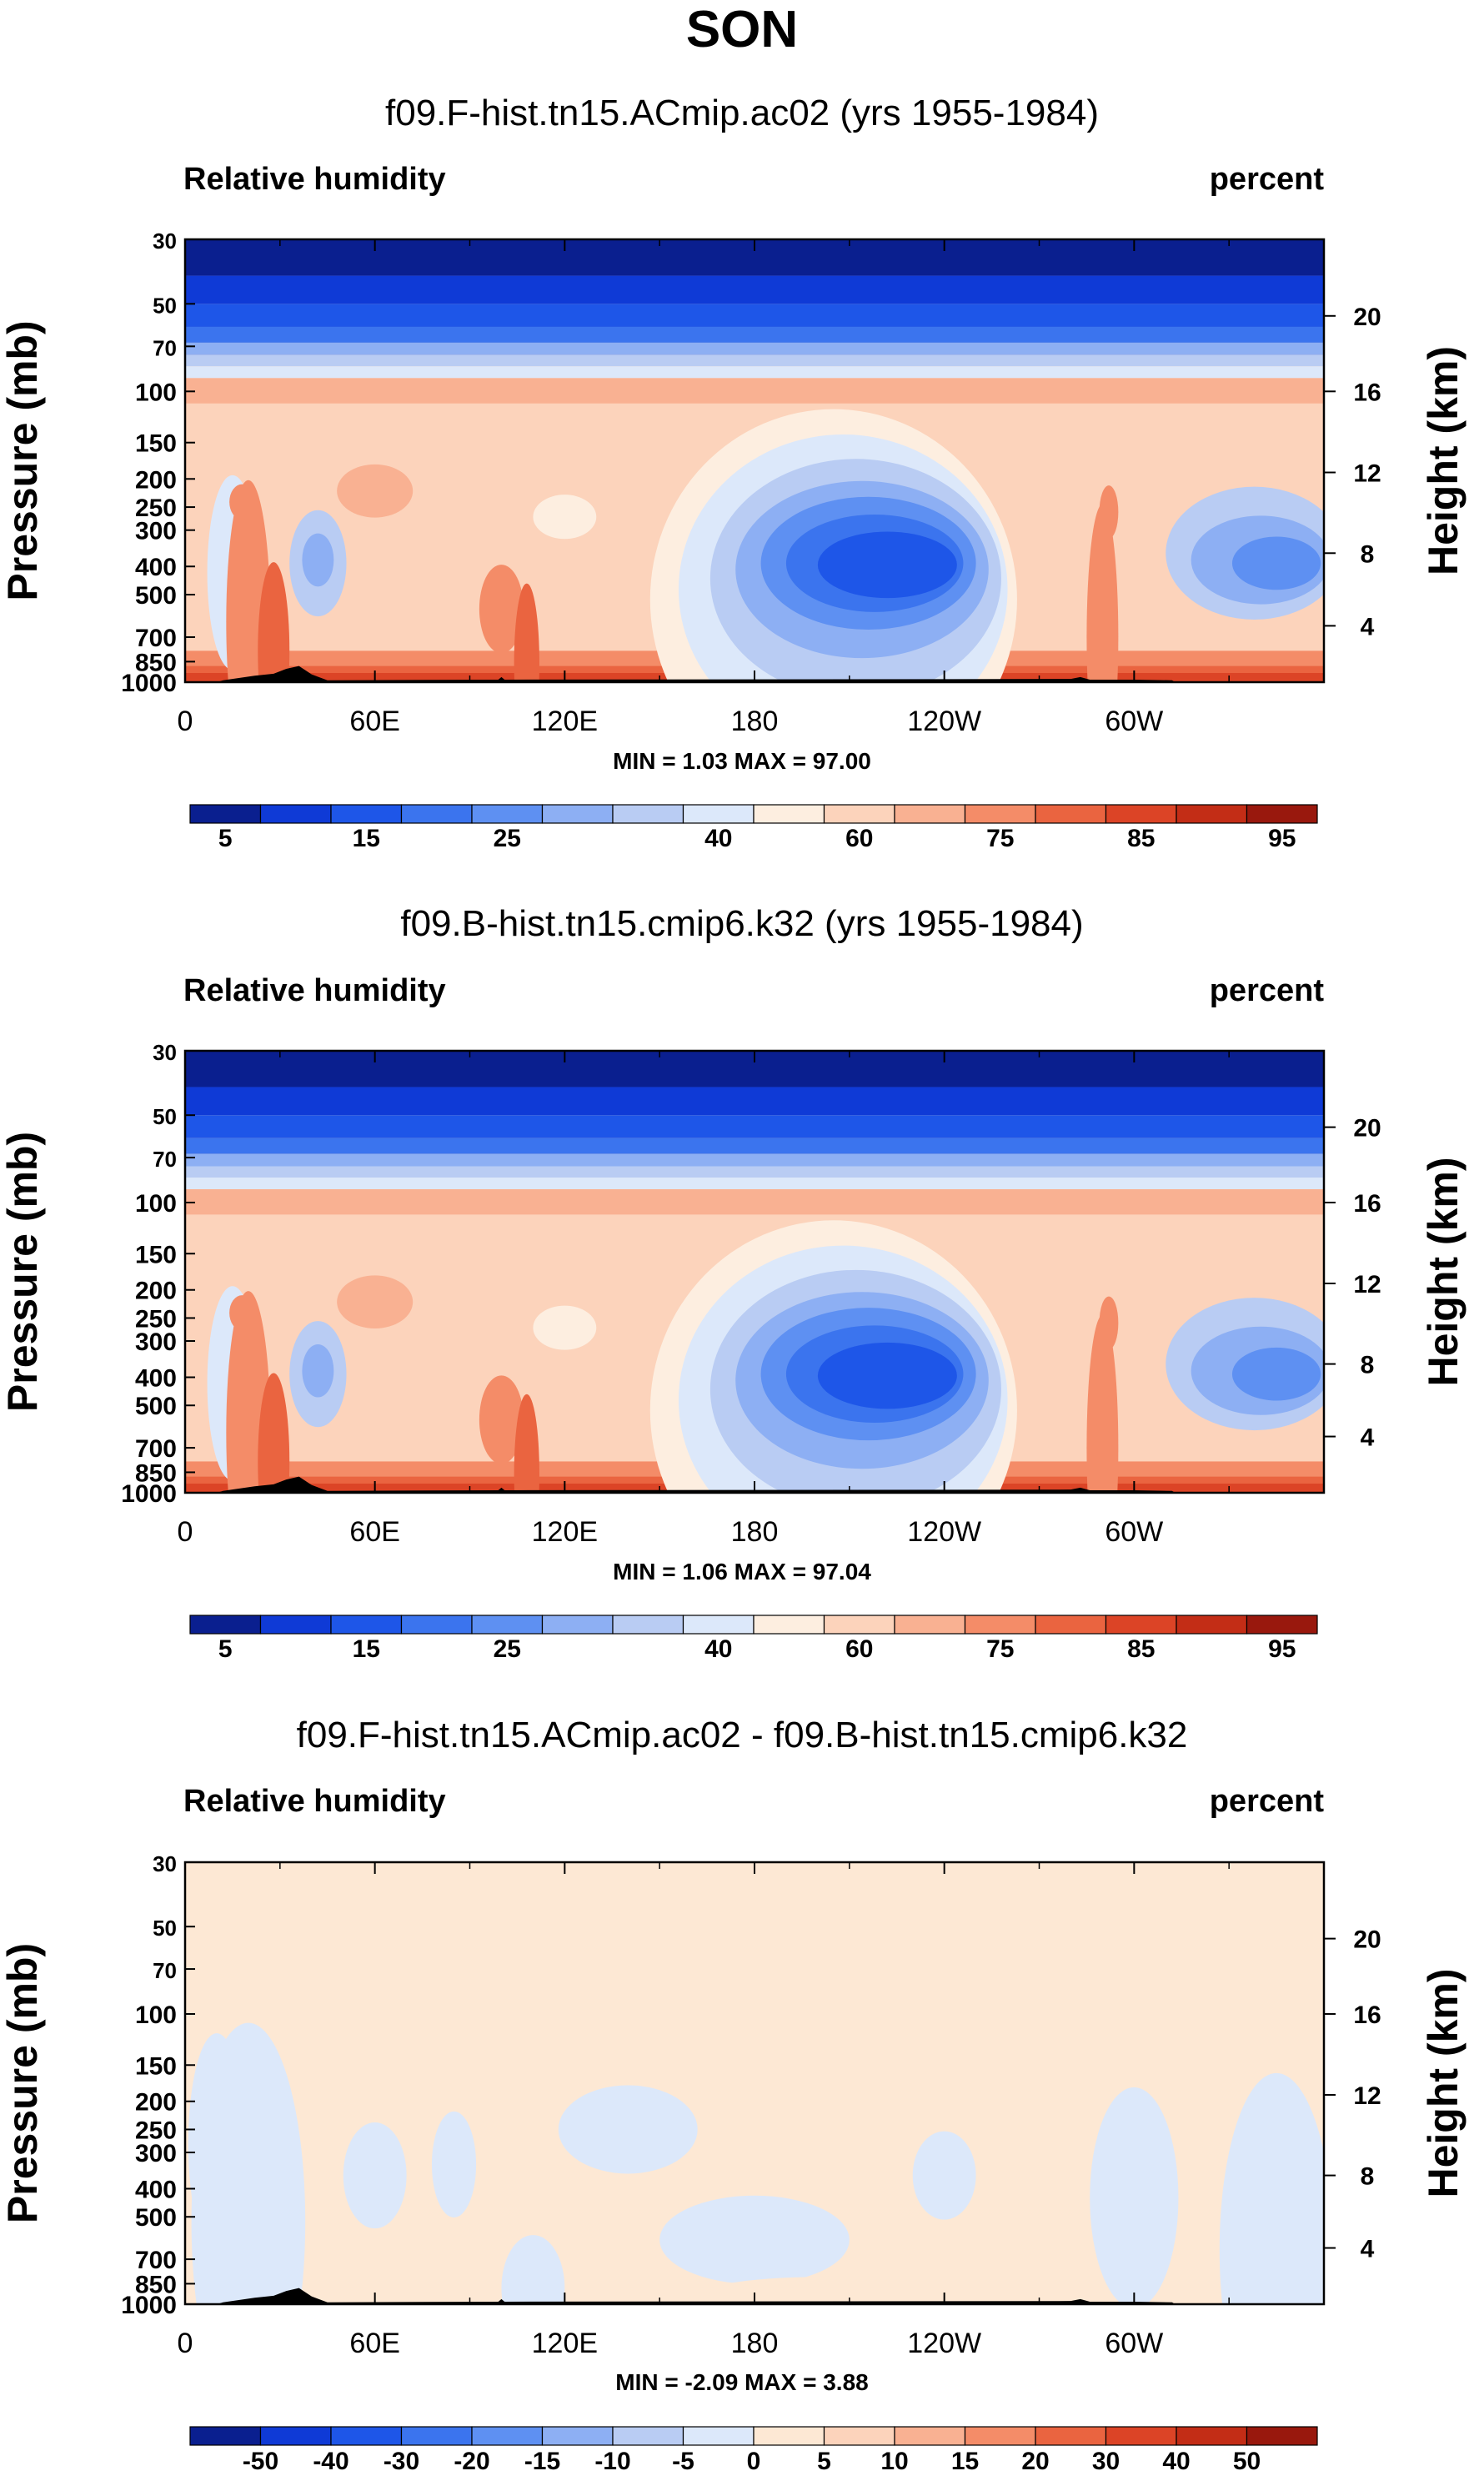 Image resolution: width=1484 pixels, height=2481 pixels. Describe the element at coordinates (754, 2239) in the screenshot. I see `diff-neg-central-pacific` at that location.